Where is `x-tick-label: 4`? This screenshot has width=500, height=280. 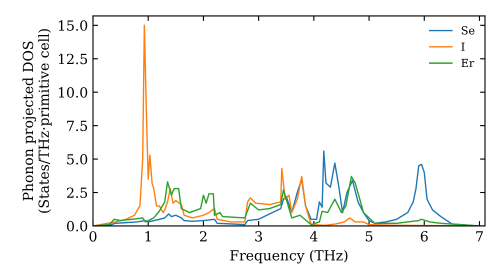 x-tick-label: 4 is located at coordinates (314, 236).